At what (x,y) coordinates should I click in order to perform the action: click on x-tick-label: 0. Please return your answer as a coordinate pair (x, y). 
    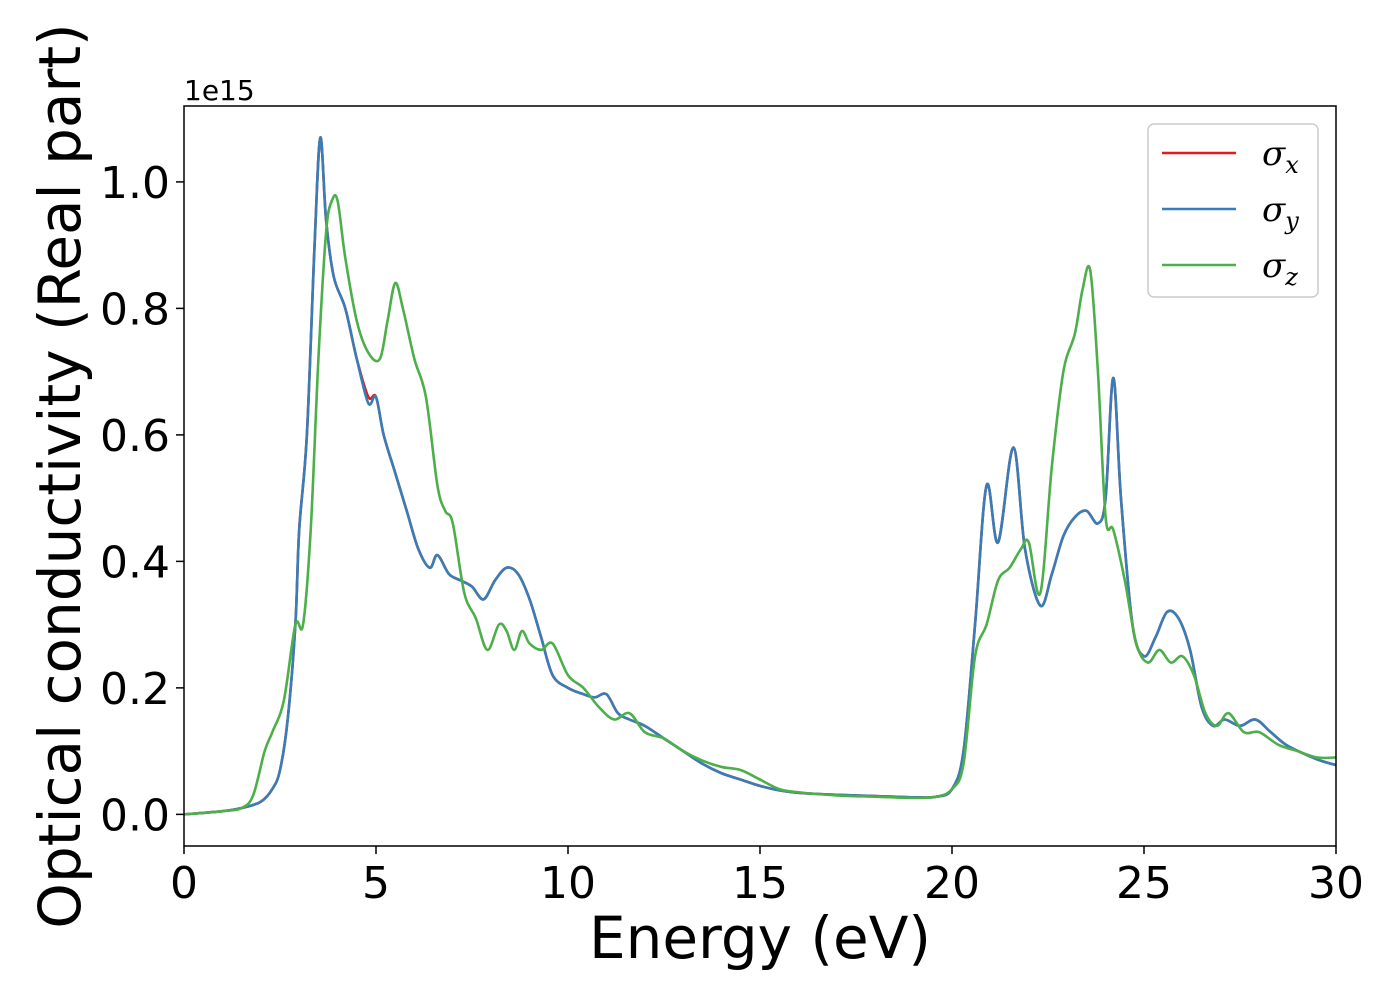
    Looking at the image, I should click on (184, 883).